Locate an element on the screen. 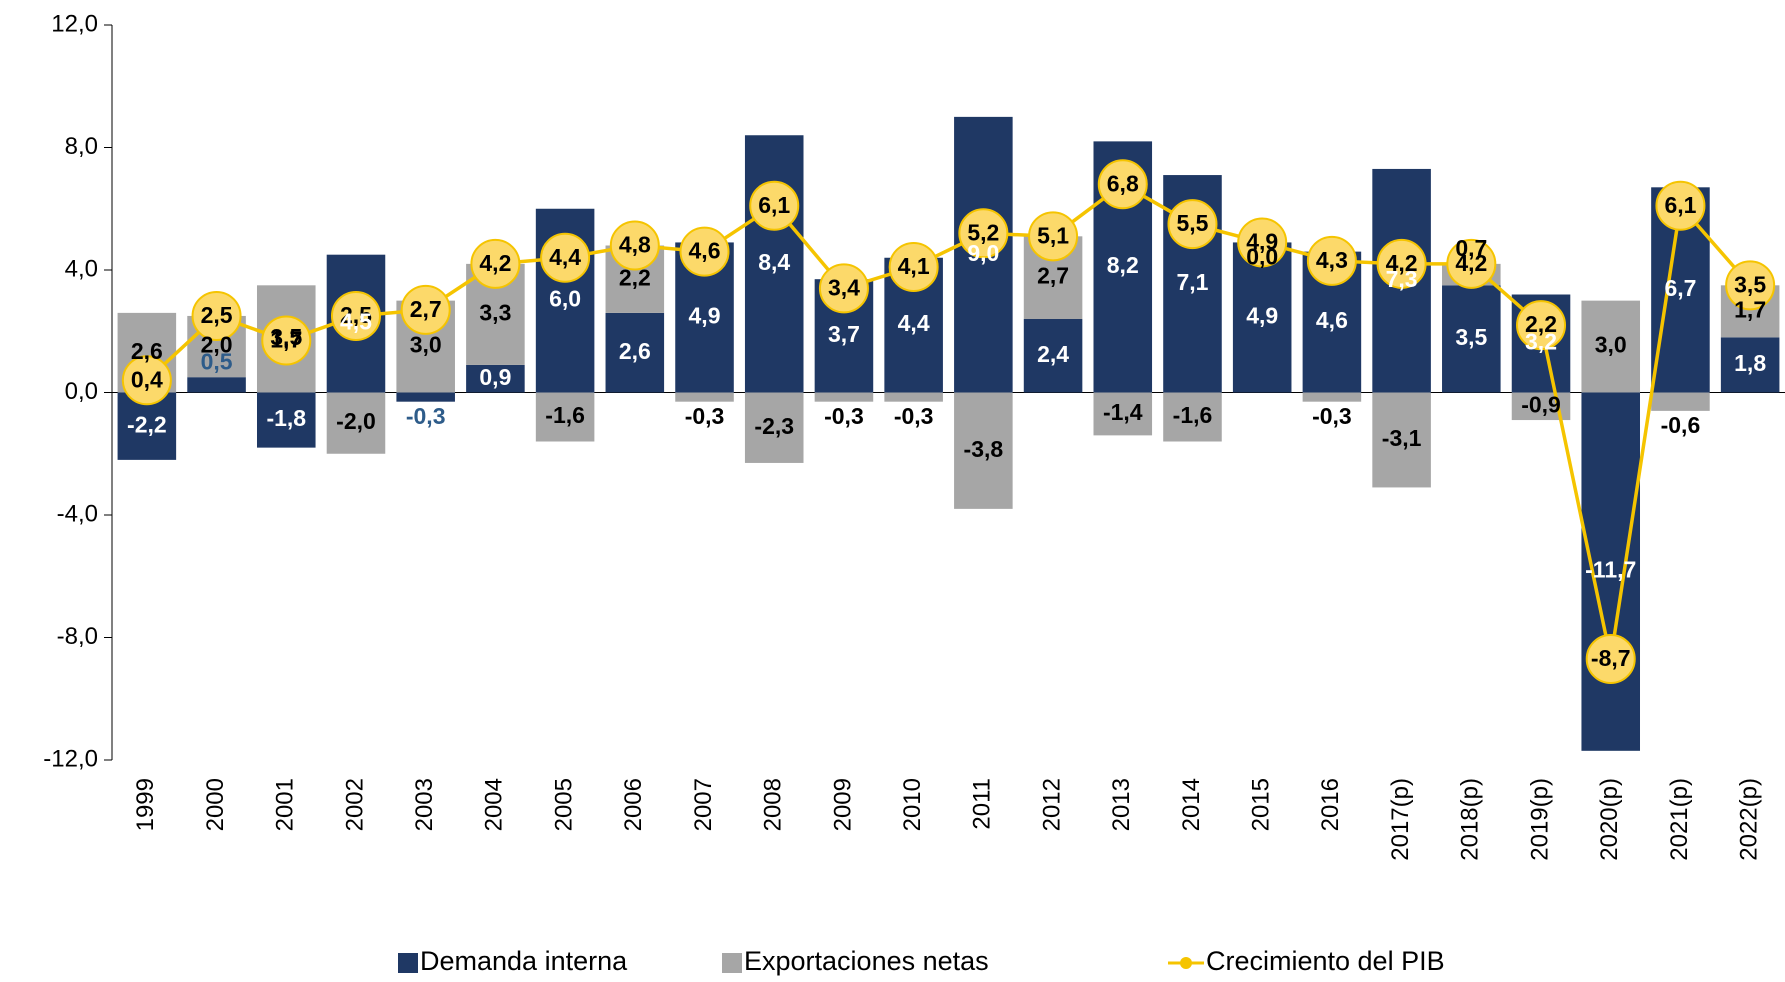 This screenshot has height=982, width=1785. x-tick-label: 2002 is located at coordinates (354, 804).